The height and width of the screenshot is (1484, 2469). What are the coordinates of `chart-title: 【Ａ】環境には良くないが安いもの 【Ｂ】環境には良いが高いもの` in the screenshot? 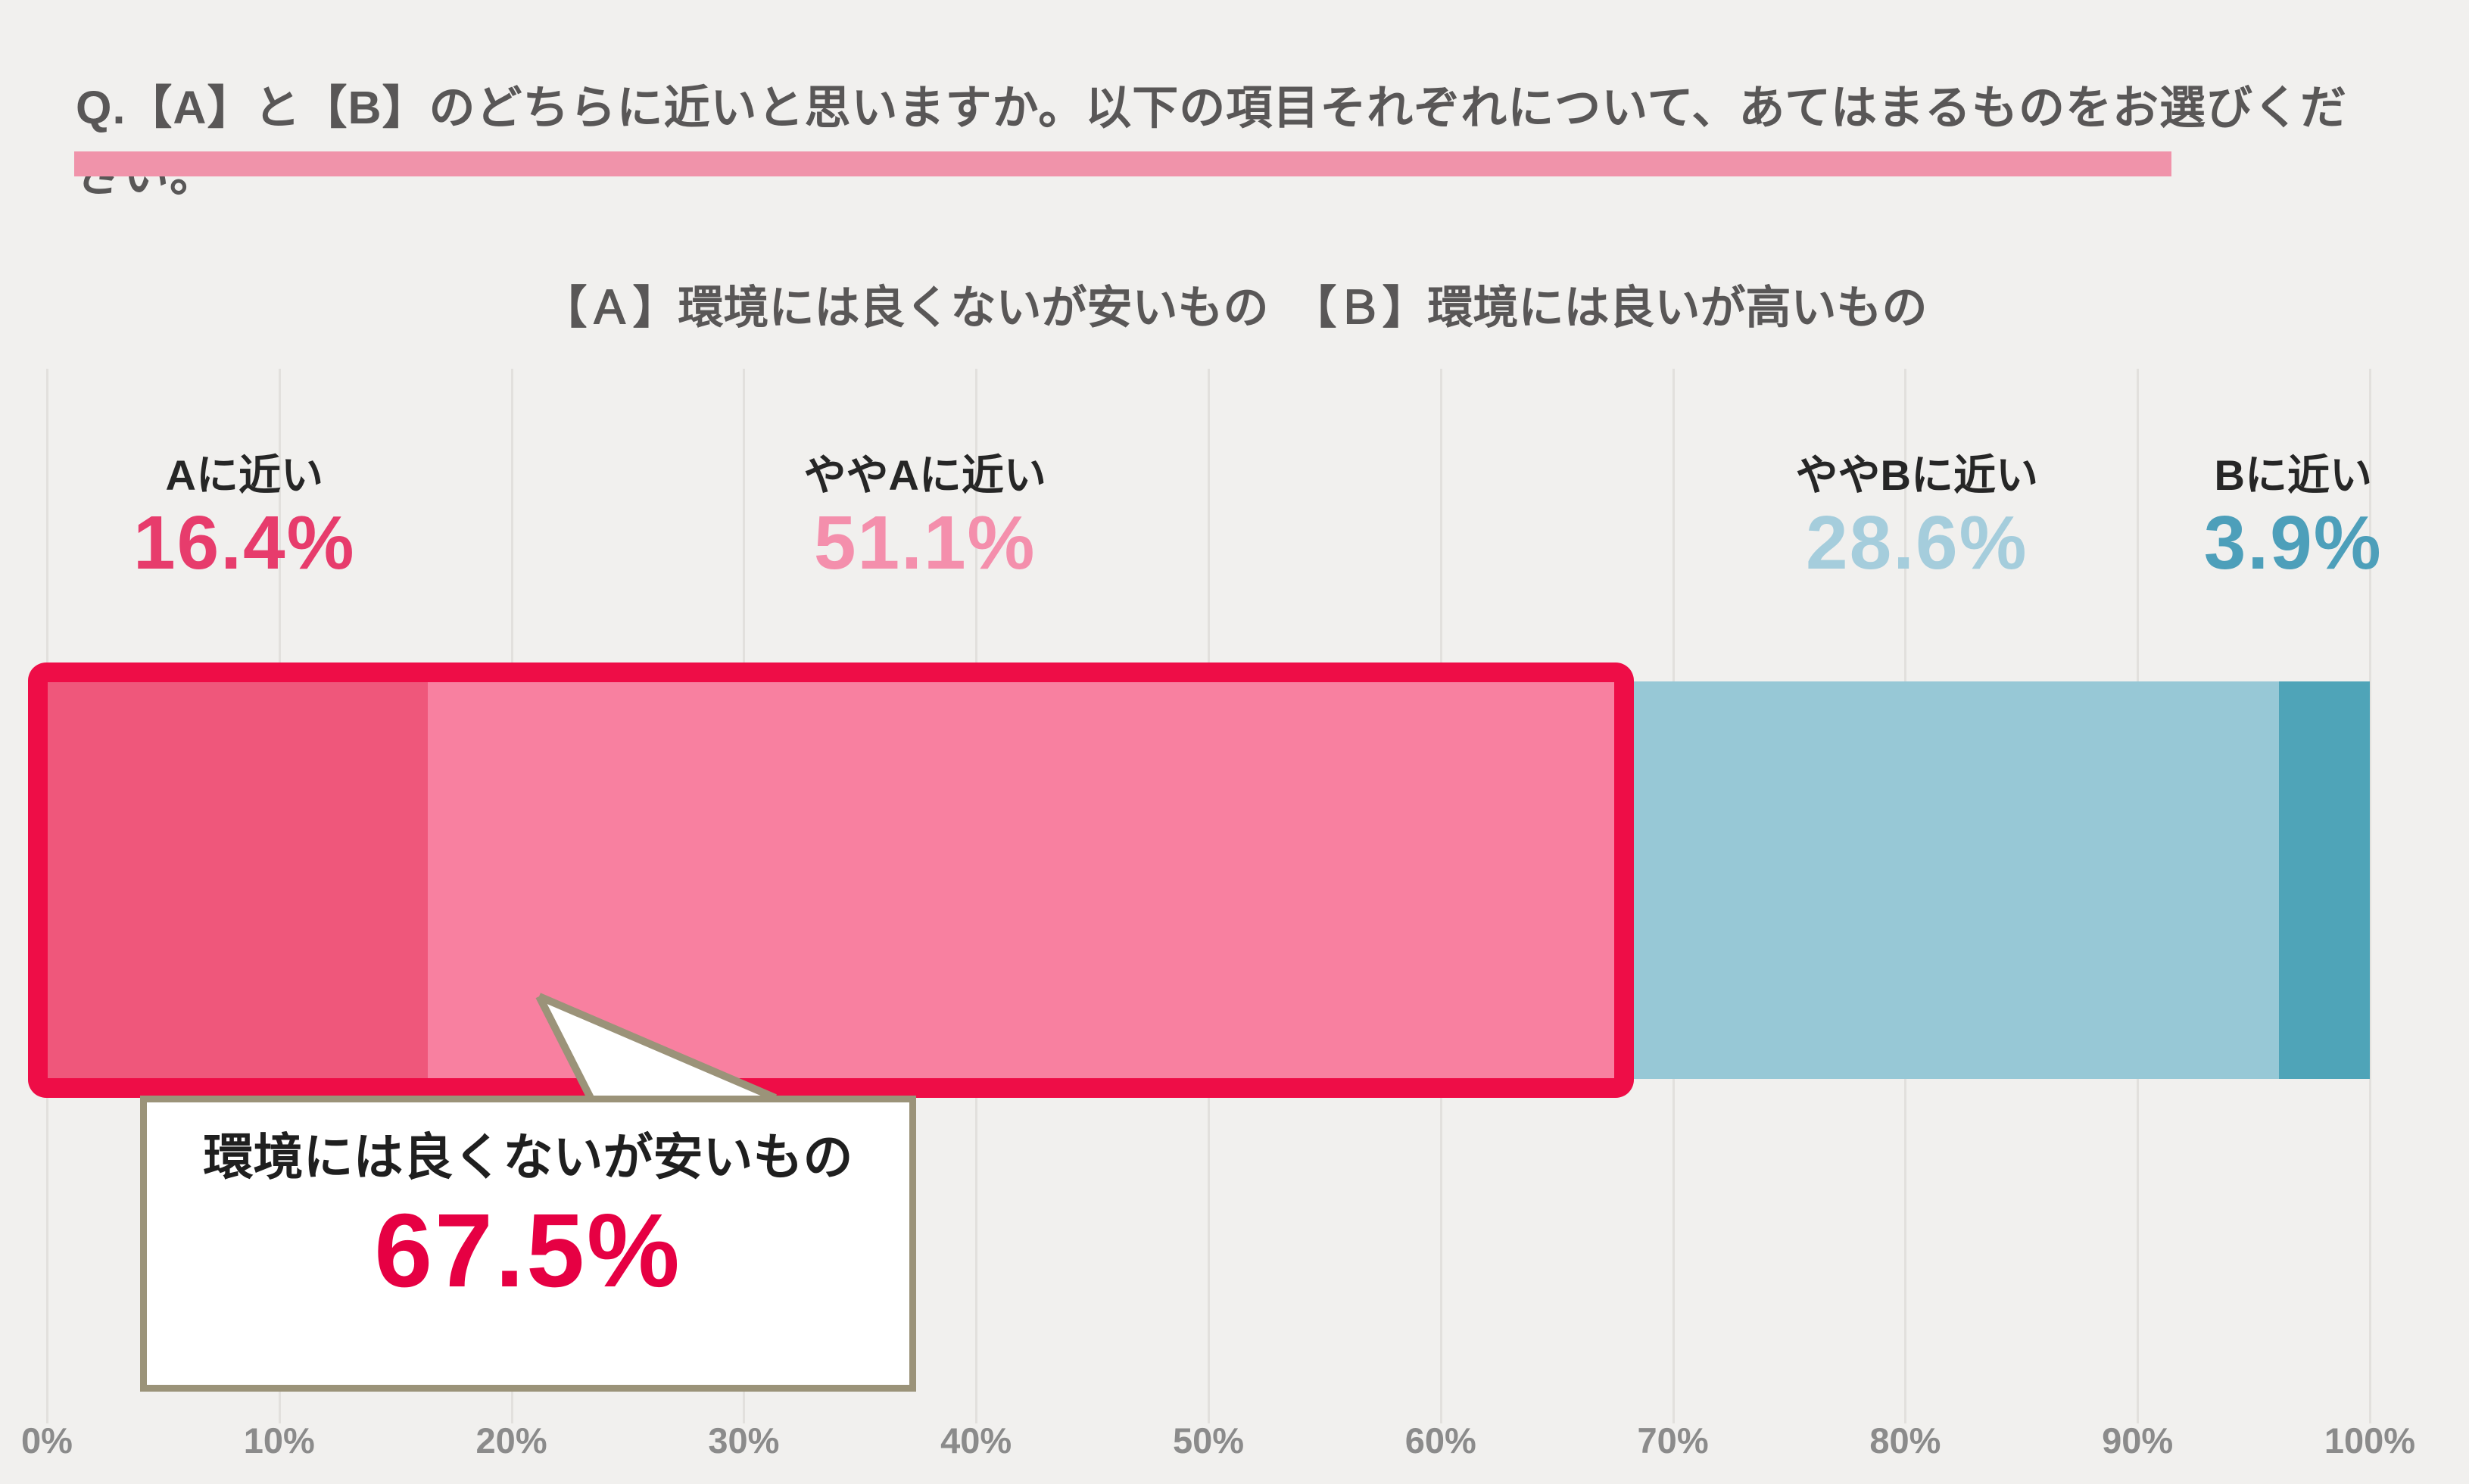 It's located at (1234, 307).